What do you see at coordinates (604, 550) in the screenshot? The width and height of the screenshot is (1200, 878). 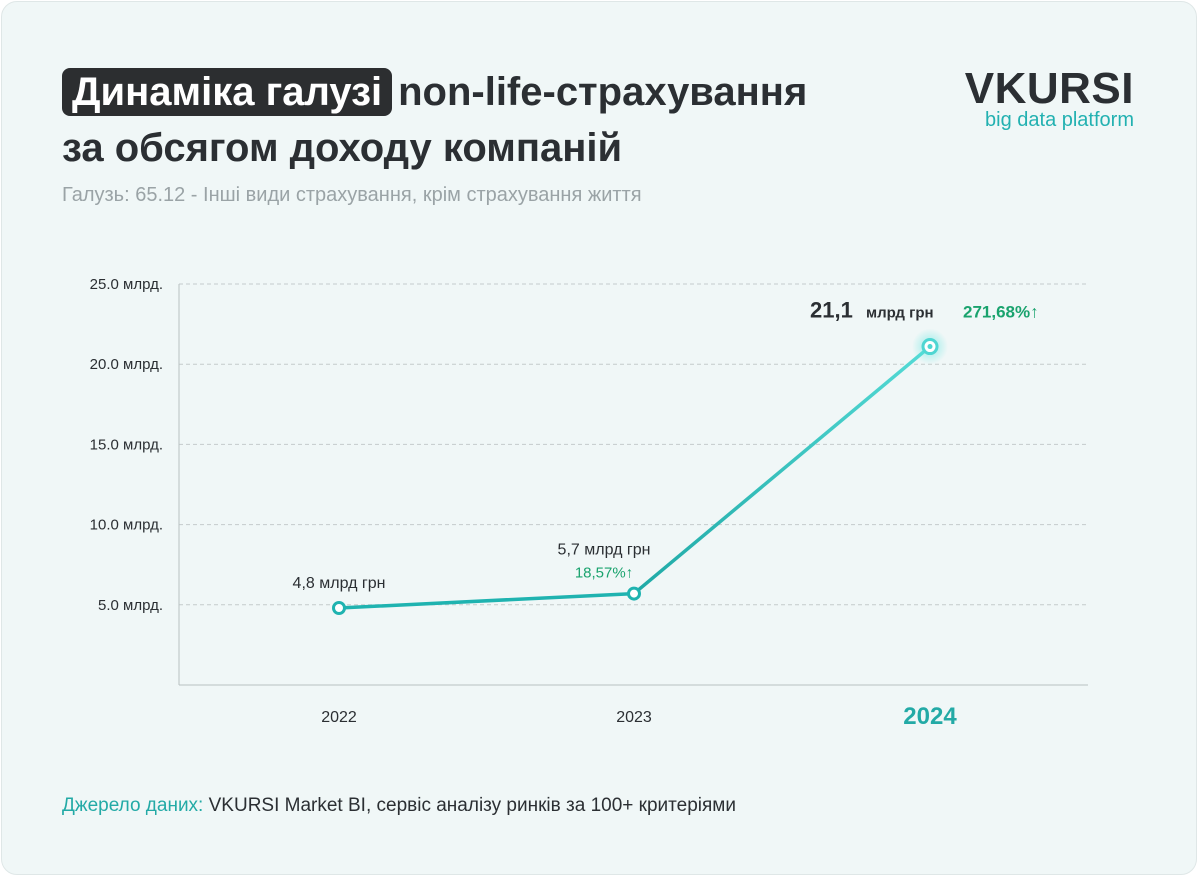 I see `data-label: 5,7 млрд грн` at bounding box center [604, 550].